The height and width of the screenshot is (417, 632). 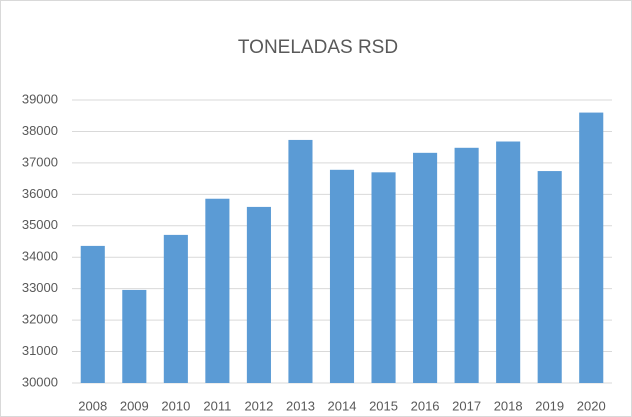 I want to click on x-tick-label: 2019, so click(x=549, y=405).